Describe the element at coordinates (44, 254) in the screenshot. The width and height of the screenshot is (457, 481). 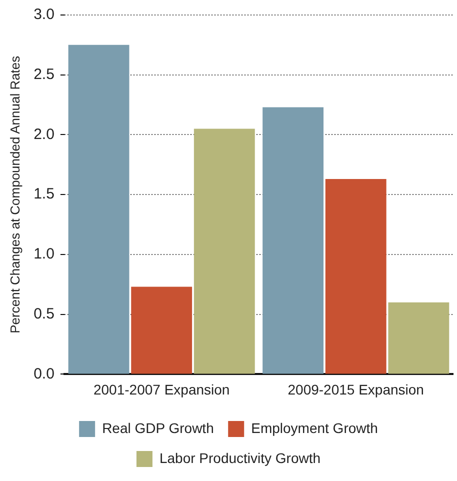
I see `y-tick-label: 1.0` at that location.